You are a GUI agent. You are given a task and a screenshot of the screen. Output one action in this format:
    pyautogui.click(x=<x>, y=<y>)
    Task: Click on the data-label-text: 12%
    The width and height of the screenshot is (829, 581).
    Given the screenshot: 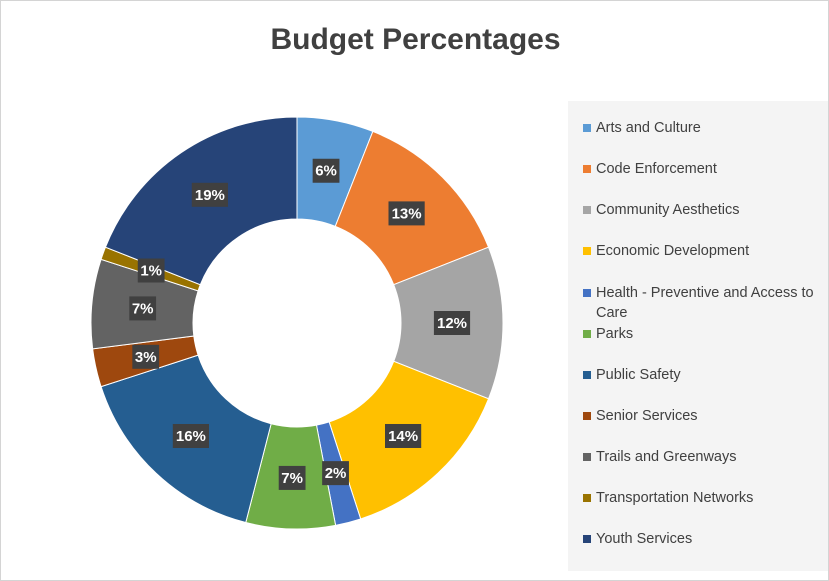 What is the action you would take?
    pyautogui.click(x=452, y=323)
    